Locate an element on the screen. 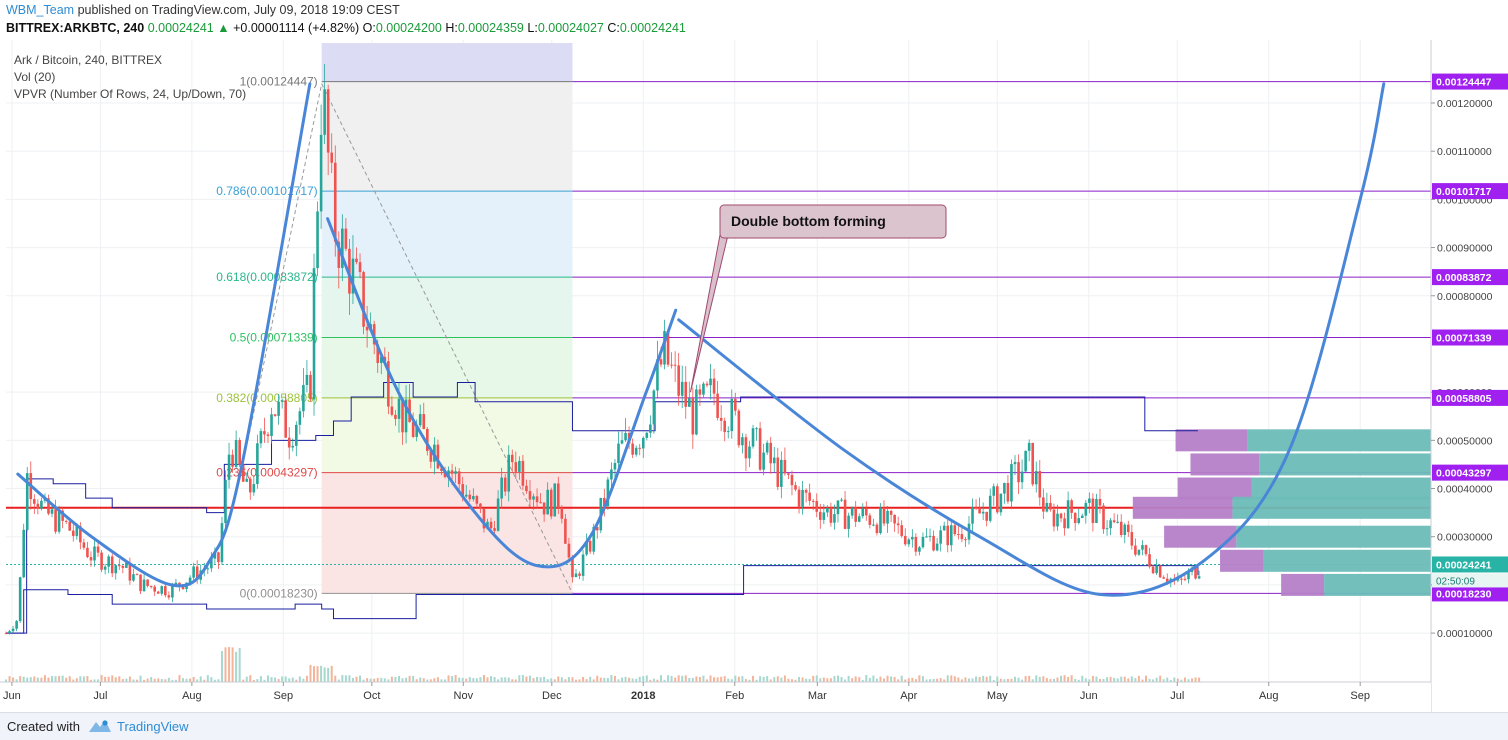 The height and width of the screenshot is (740, 1508). level-price-badge-label: 0.00018230 is located at coordinates (1464, 594).